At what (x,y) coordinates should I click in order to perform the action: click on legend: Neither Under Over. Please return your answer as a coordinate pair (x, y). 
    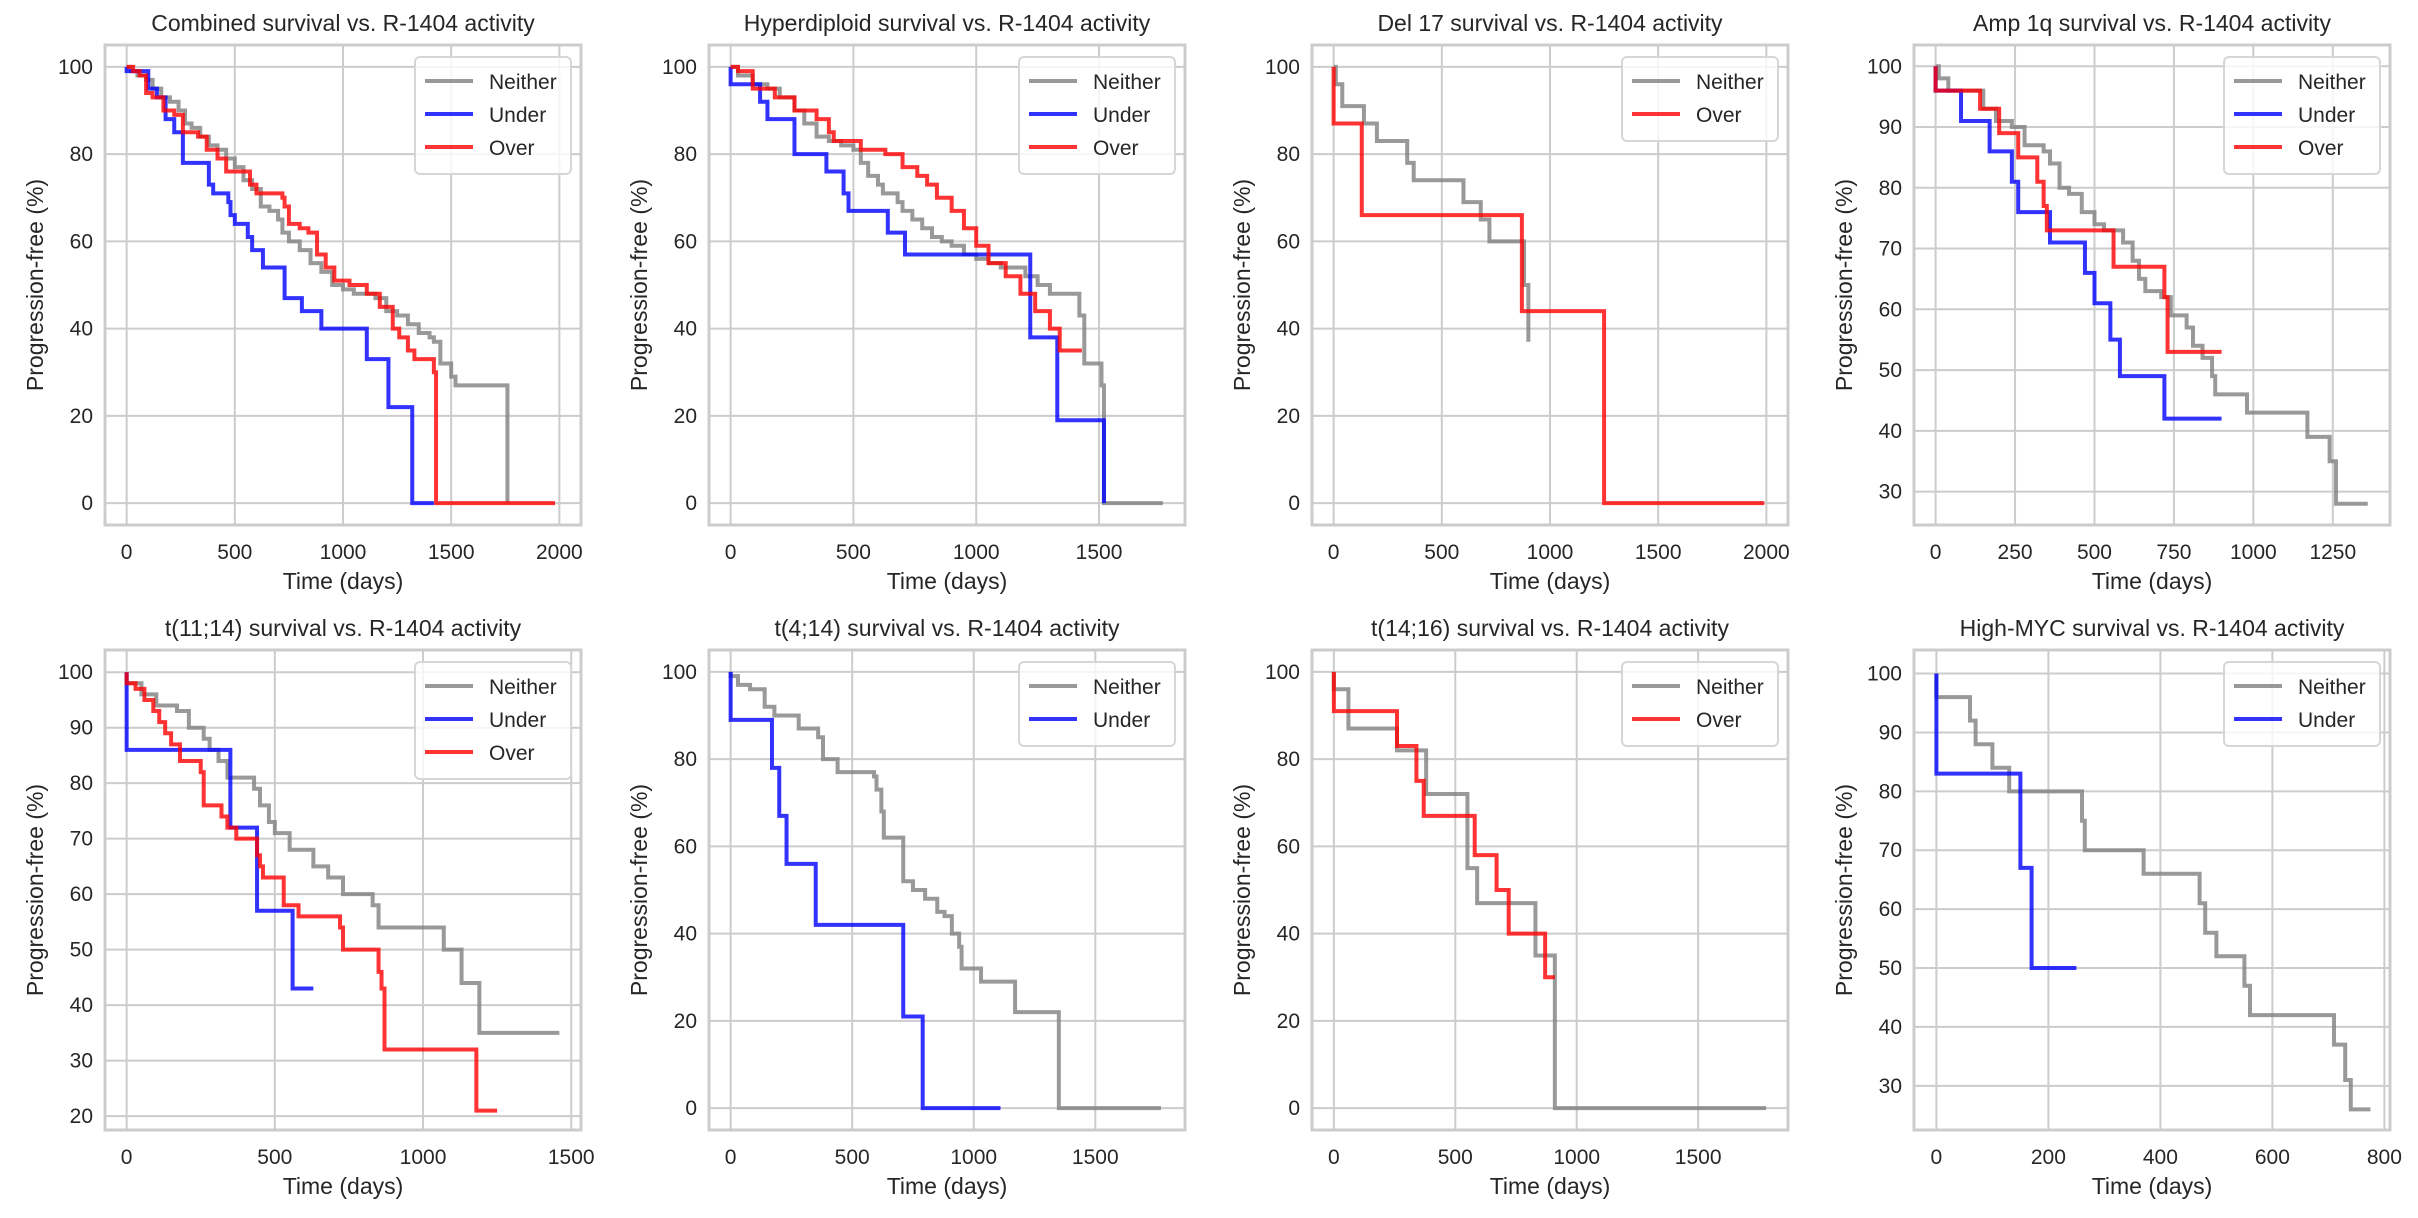
    Looking at the image, I should click on (493, 115).